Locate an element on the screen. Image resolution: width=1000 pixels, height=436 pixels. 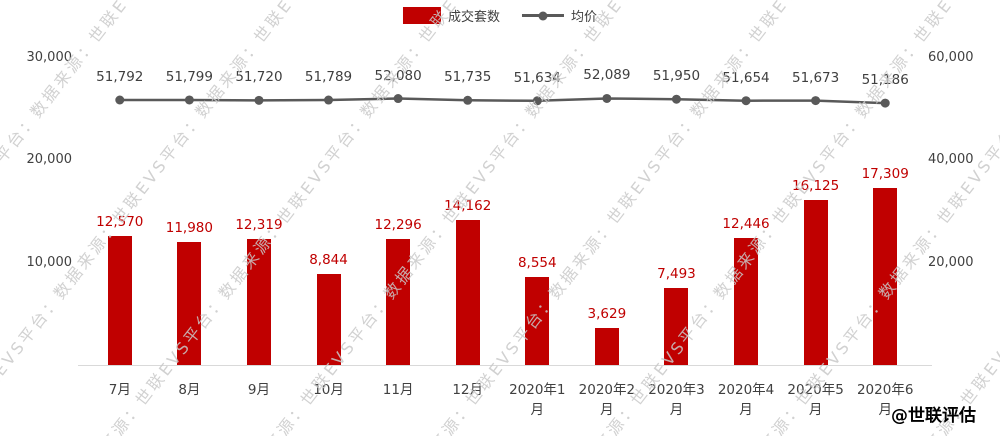
bar-value-label: 11,980 is located at coordinates (189, 228).